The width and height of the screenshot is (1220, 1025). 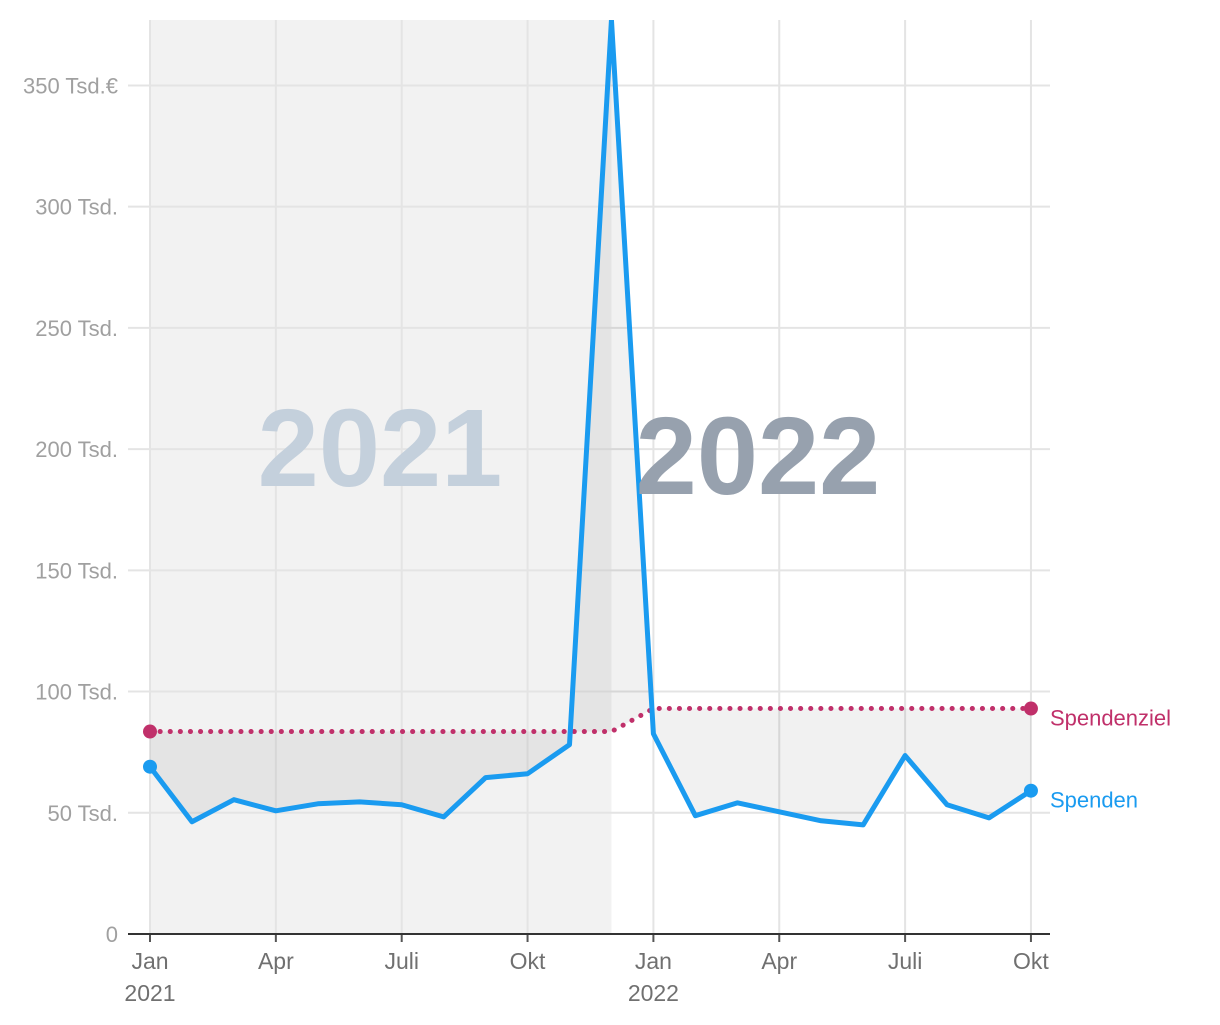 What do you see at coordinates (76, 328) in the screenshot?
I see `y-tick-label: 250 Tsd.` at bounding box center [76, 328].